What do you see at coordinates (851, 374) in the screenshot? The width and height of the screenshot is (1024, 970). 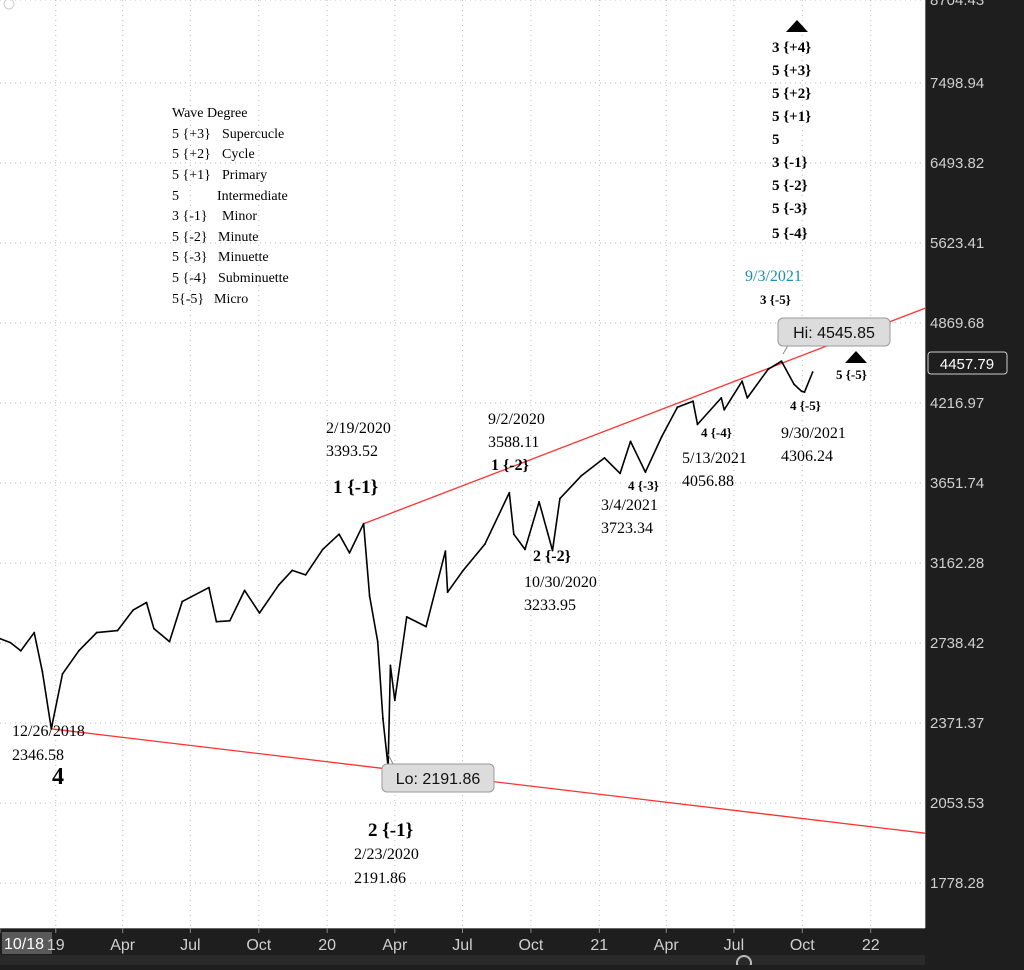 I see `annotation-wave: 5 {-5}` at bounding box center [851, 374].